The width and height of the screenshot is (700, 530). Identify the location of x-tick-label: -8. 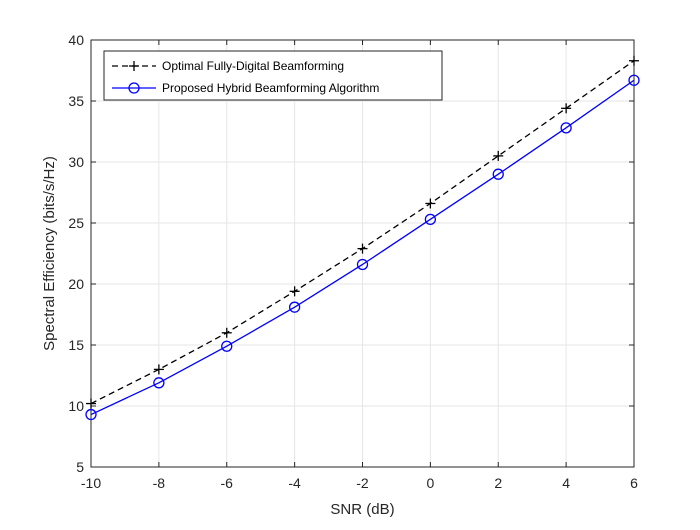
(159, 483).